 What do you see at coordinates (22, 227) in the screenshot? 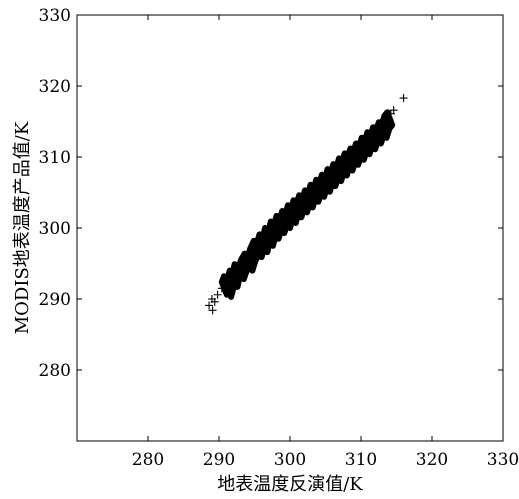
I see `y-axis-label: MODIS地表温度产品值/K` at bounding box center [22, 227].